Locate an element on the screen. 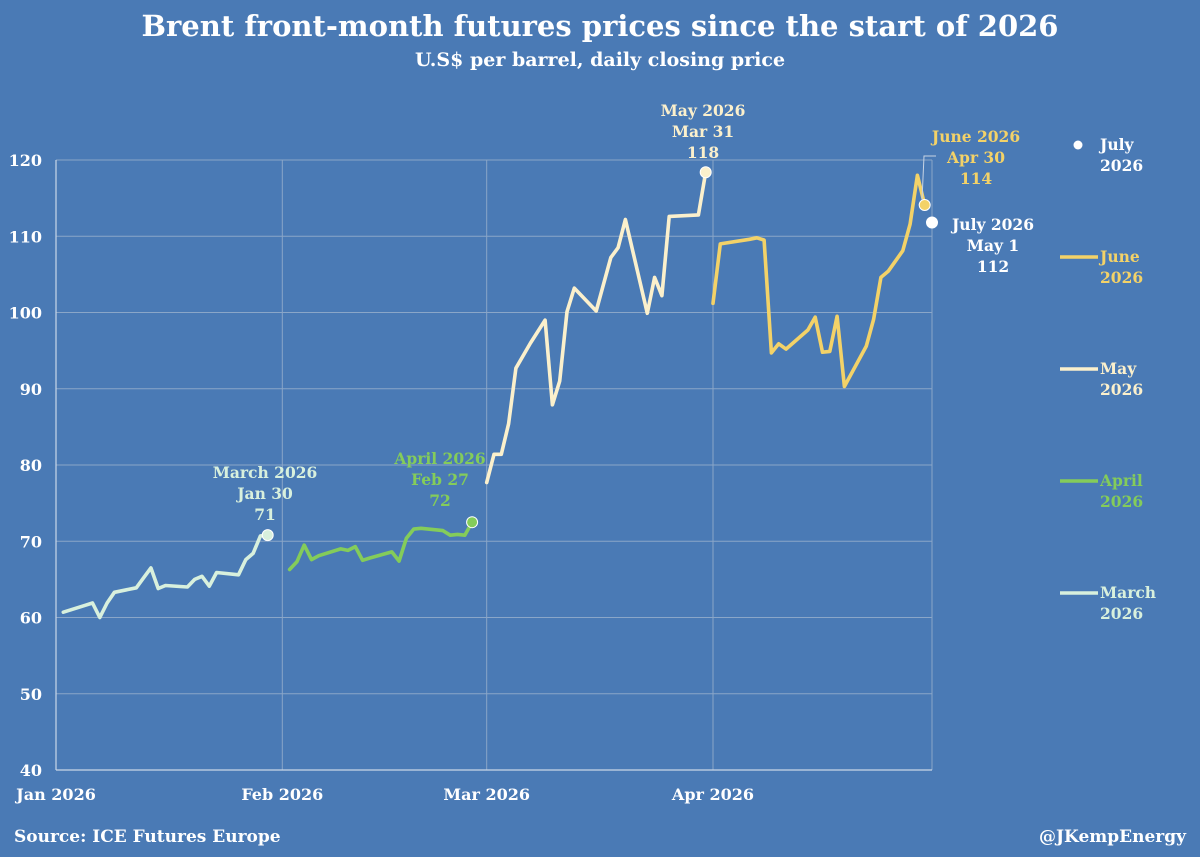  callout-july-2026-line: 112 is located at coordinates (993, 266).